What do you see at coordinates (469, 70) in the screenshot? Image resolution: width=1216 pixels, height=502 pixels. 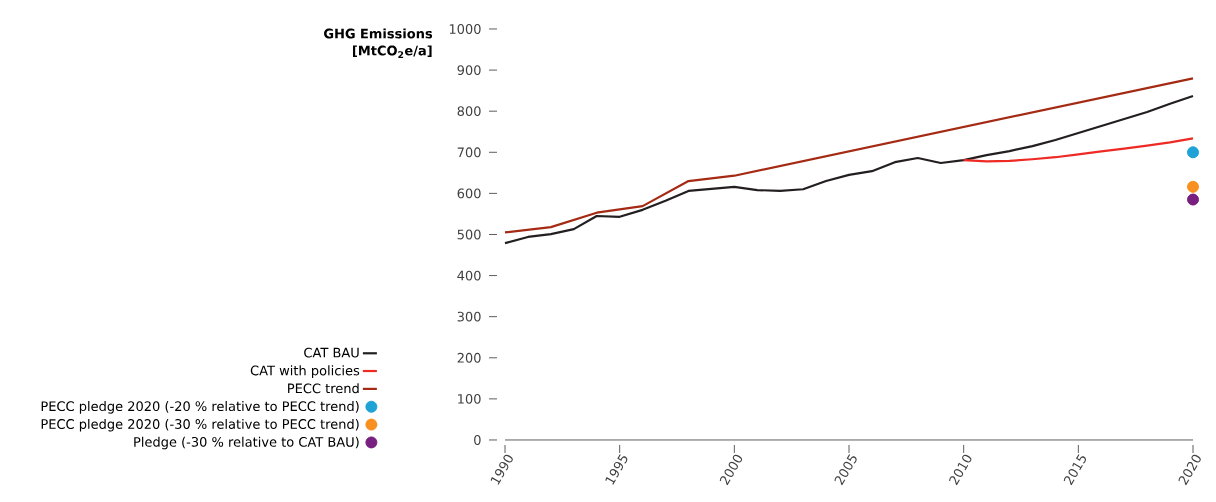 I see `y-tick-label: 900` at bounding box center [469, 70].